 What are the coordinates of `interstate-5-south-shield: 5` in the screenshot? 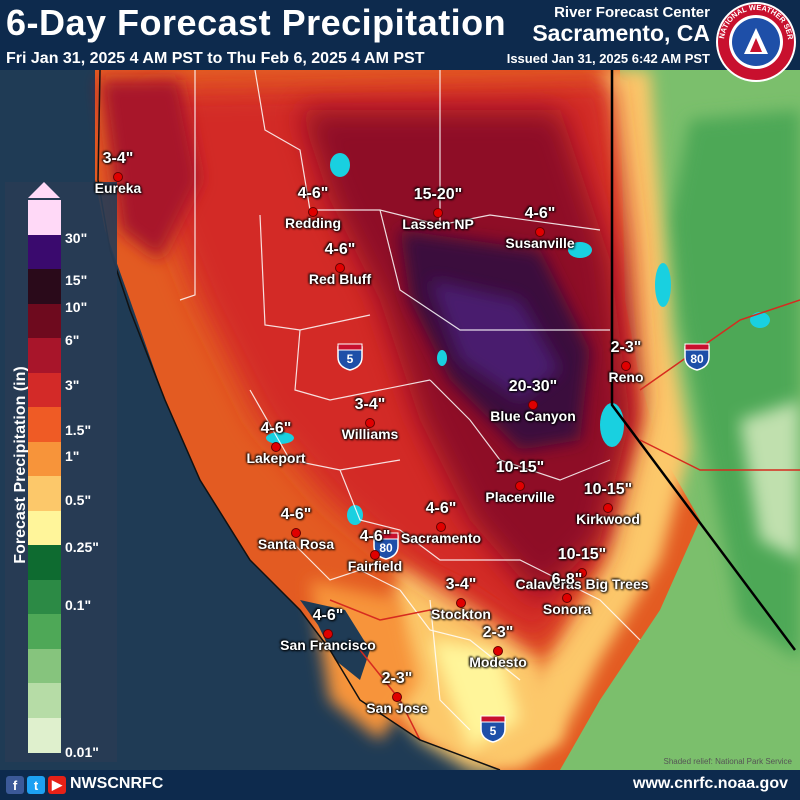 It's located at (493, 729).